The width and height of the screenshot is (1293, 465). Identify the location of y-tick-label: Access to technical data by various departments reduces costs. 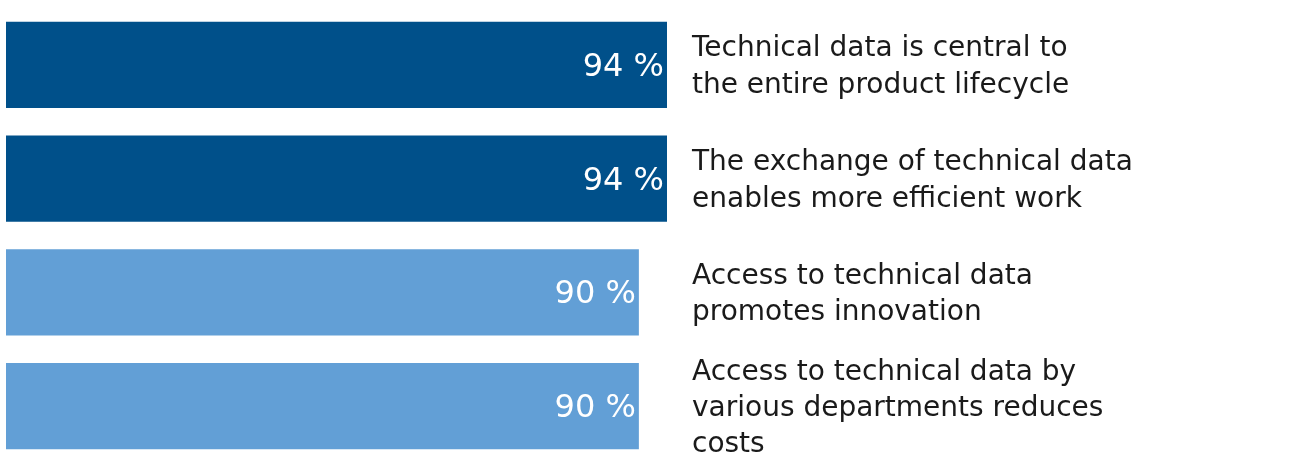
(898, 406).